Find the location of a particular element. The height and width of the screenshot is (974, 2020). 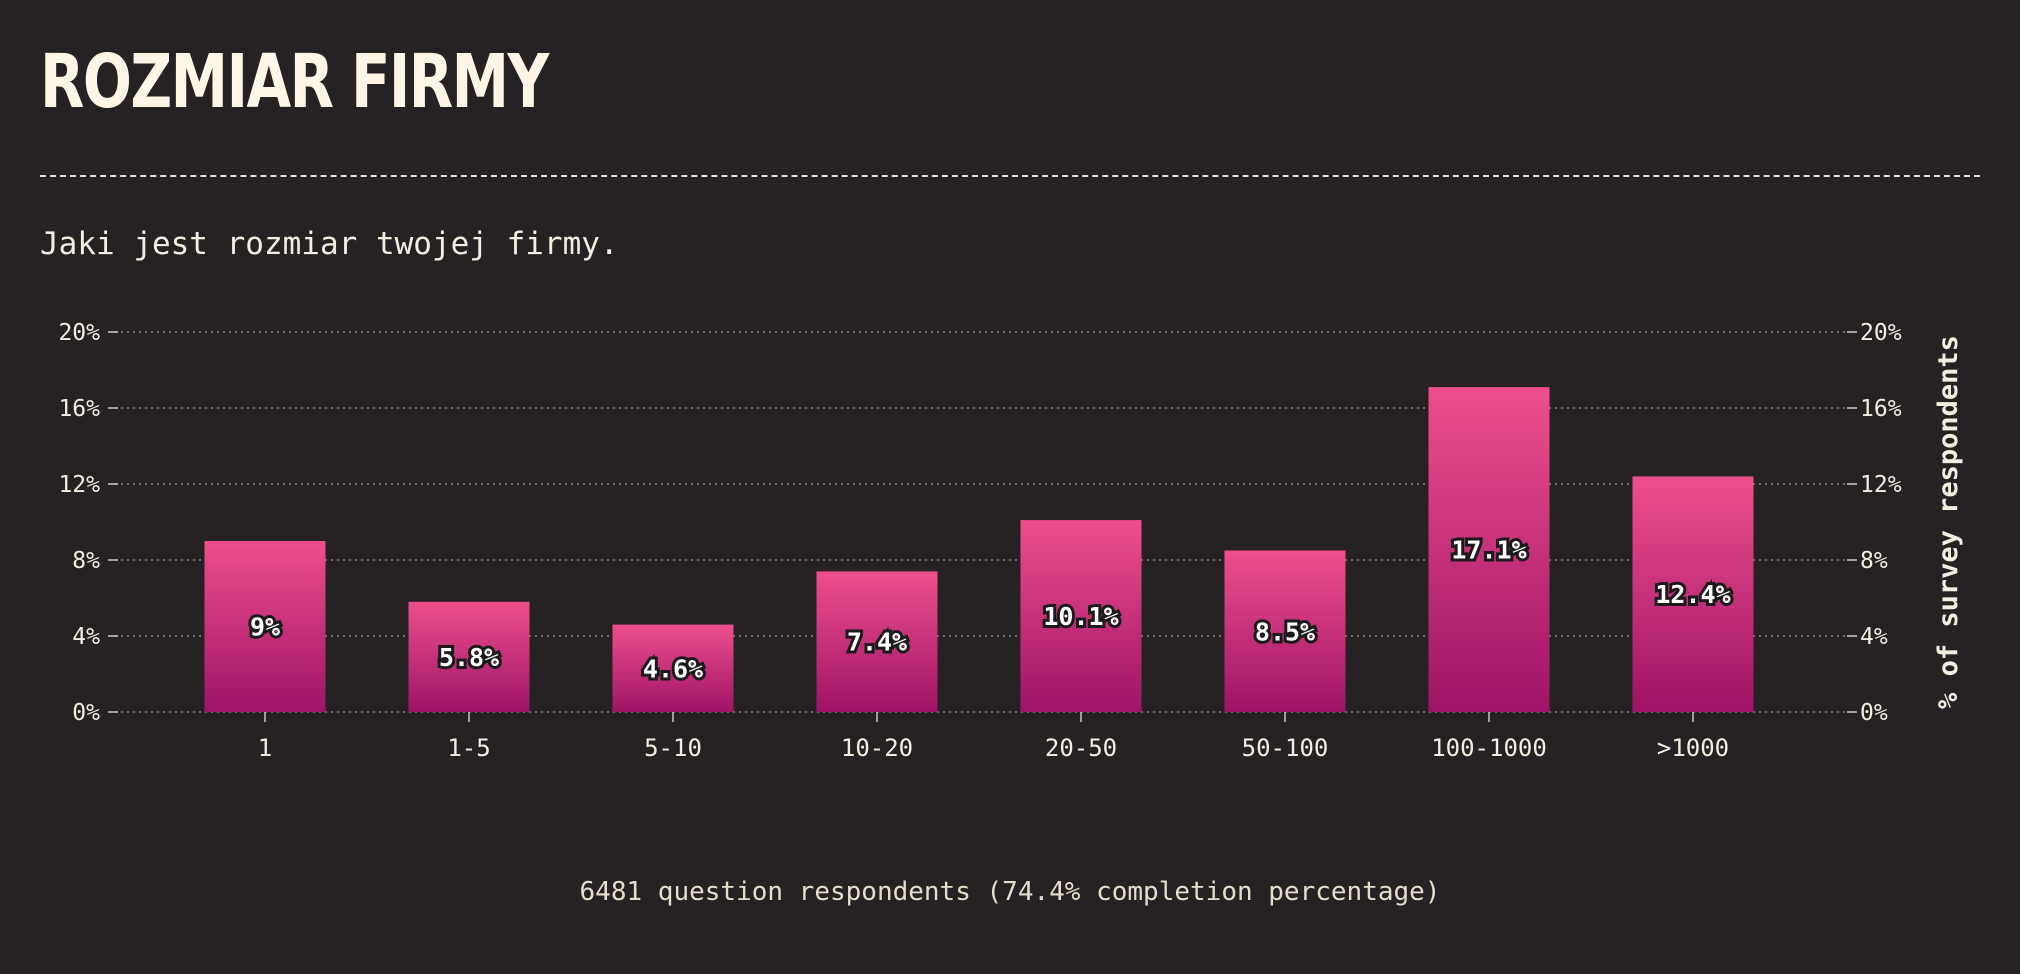

y-tick-label-left: 4% is located at coordinates (86, 637).